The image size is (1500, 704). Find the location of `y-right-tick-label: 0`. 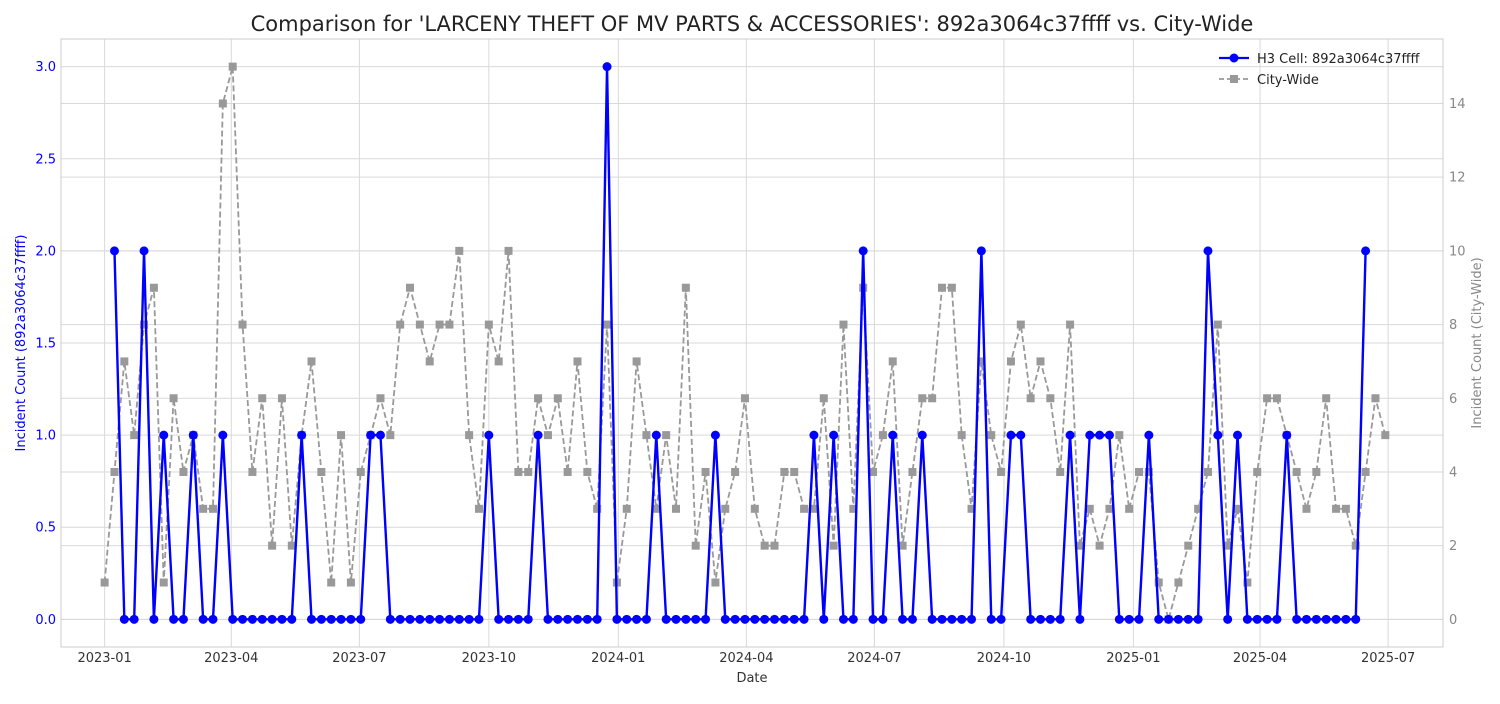

y-right-tick-label: 0 is located at coordinates (1453, 620).